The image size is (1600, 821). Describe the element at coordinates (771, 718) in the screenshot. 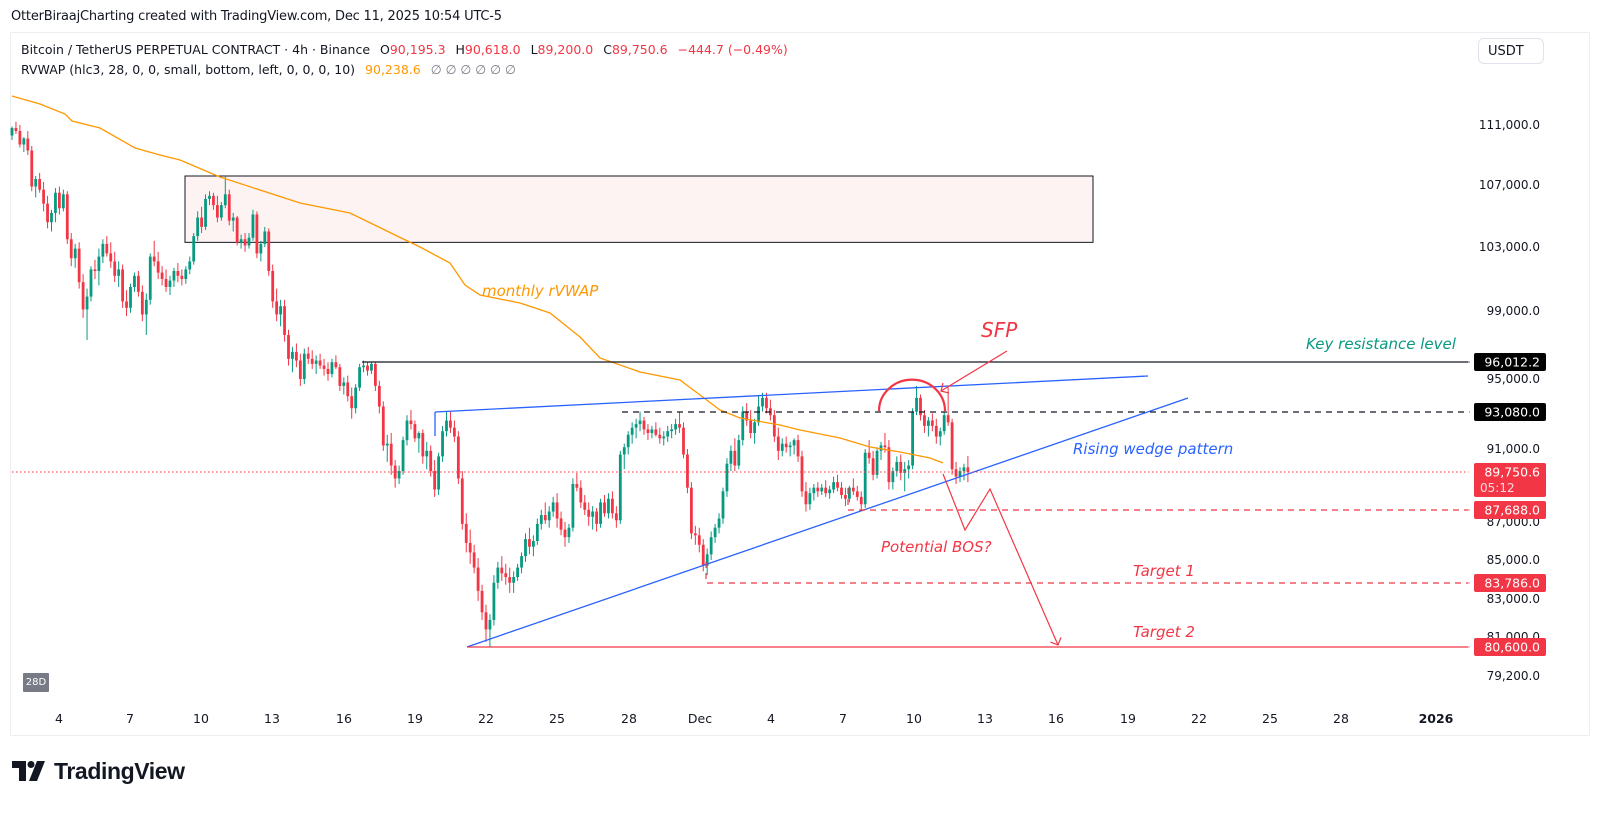

I see `time-tick-label: 4` at that location.